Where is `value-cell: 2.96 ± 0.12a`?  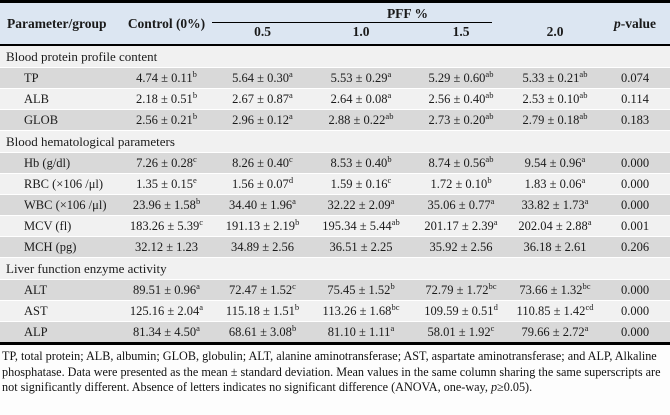
value-cell: 2.96 ± 0.12a is located at coordinates (262, 120).